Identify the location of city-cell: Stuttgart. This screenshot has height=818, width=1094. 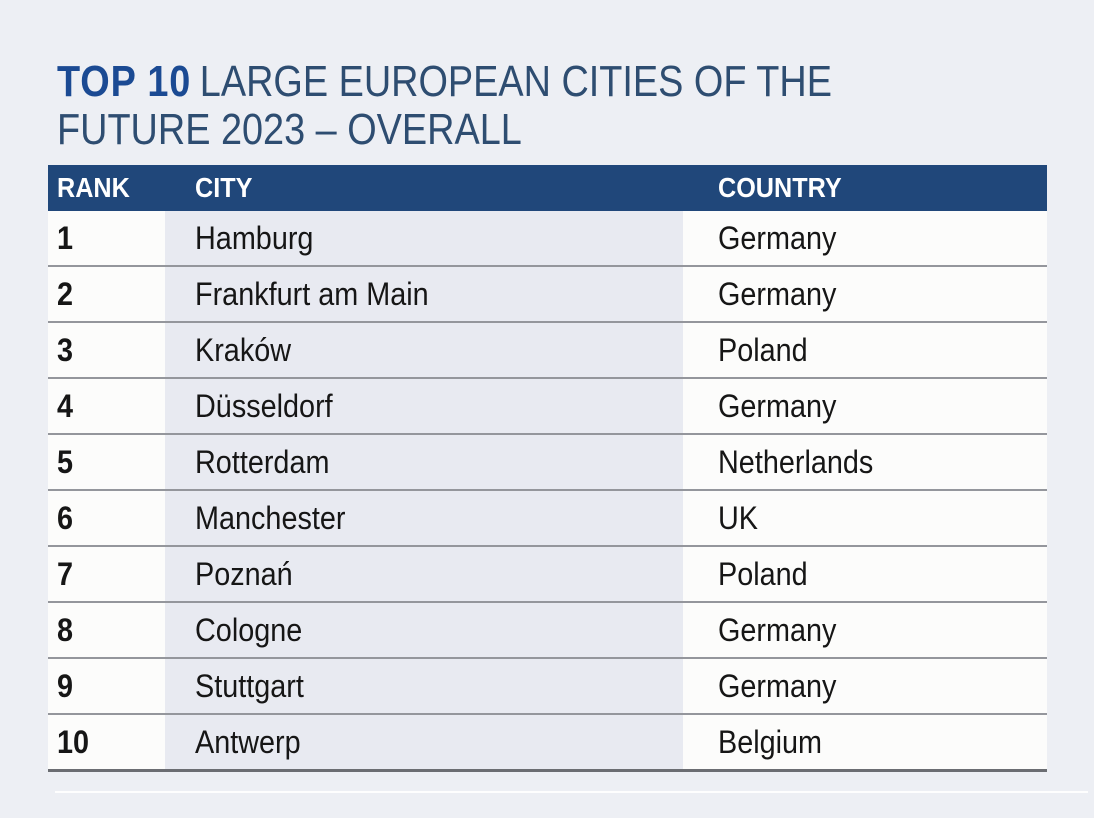
(424, 686).